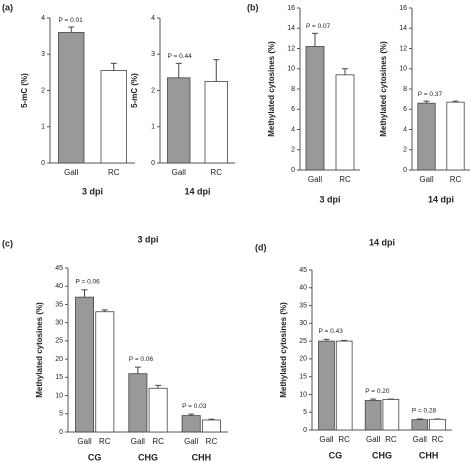 Image resolution: width=474 pixels, height=463 pixels. I want to click on y-axis-label: 5-mC (%), so click(134, 90).